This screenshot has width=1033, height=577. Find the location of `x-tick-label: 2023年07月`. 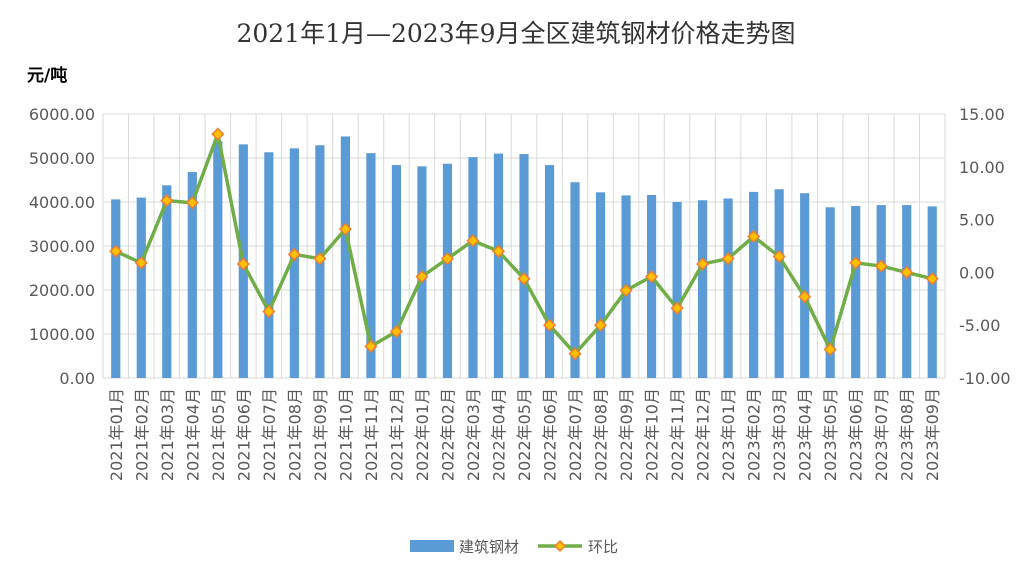

x-tick-label: 2023年07月 is located at coordinates (881, 434).